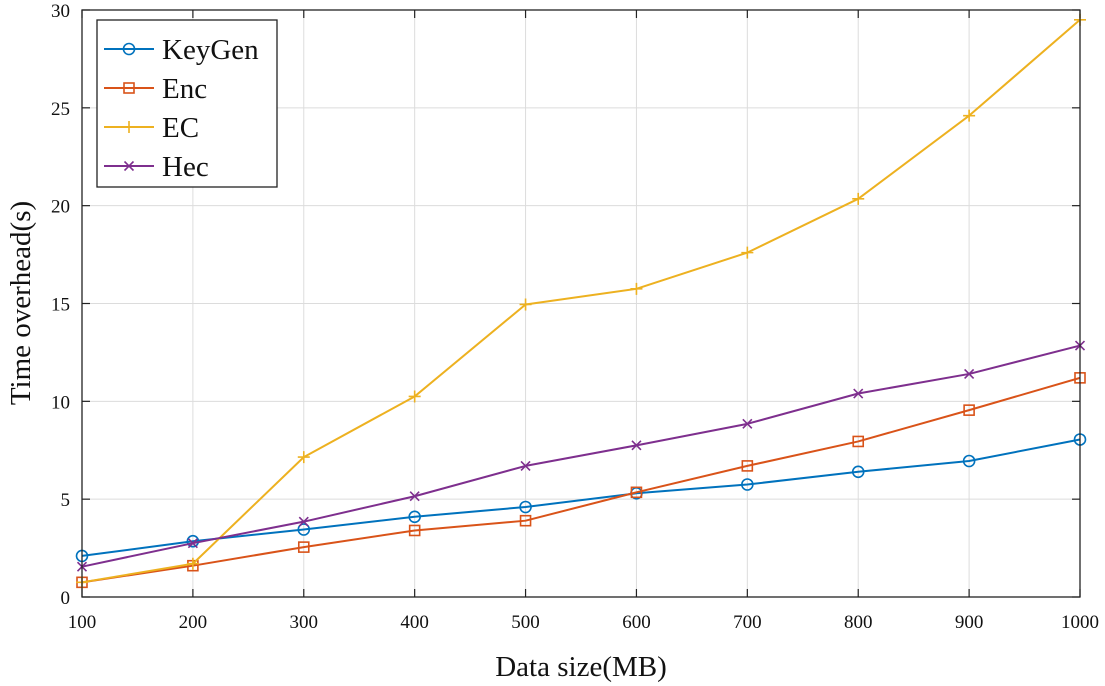 The image size is (1105, 686). I want to click on x-tick-label: 600, so click(636, 622).